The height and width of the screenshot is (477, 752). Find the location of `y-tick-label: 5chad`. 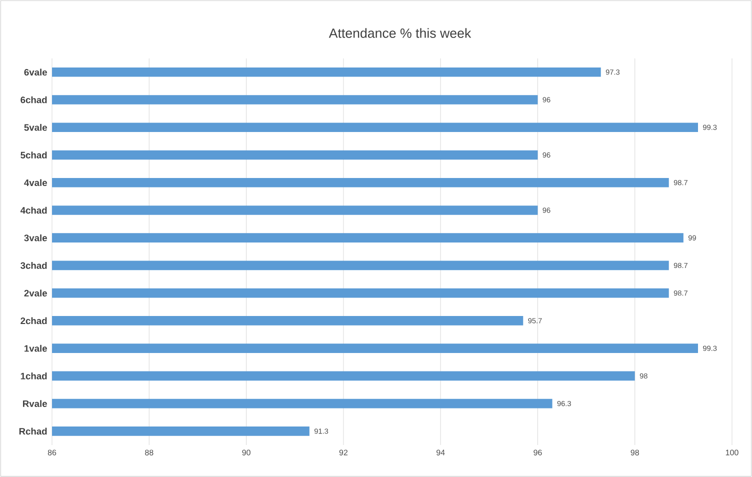

y-tick-label: 5chad is located at coordinates (33, 155).